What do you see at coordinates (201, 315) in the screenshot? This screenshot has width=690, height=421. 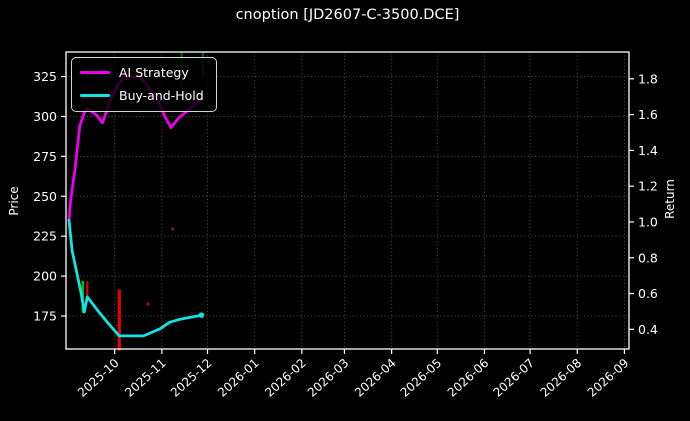 I see `series-end-marker-buy-and-hold` at bounding box center [201, 315].